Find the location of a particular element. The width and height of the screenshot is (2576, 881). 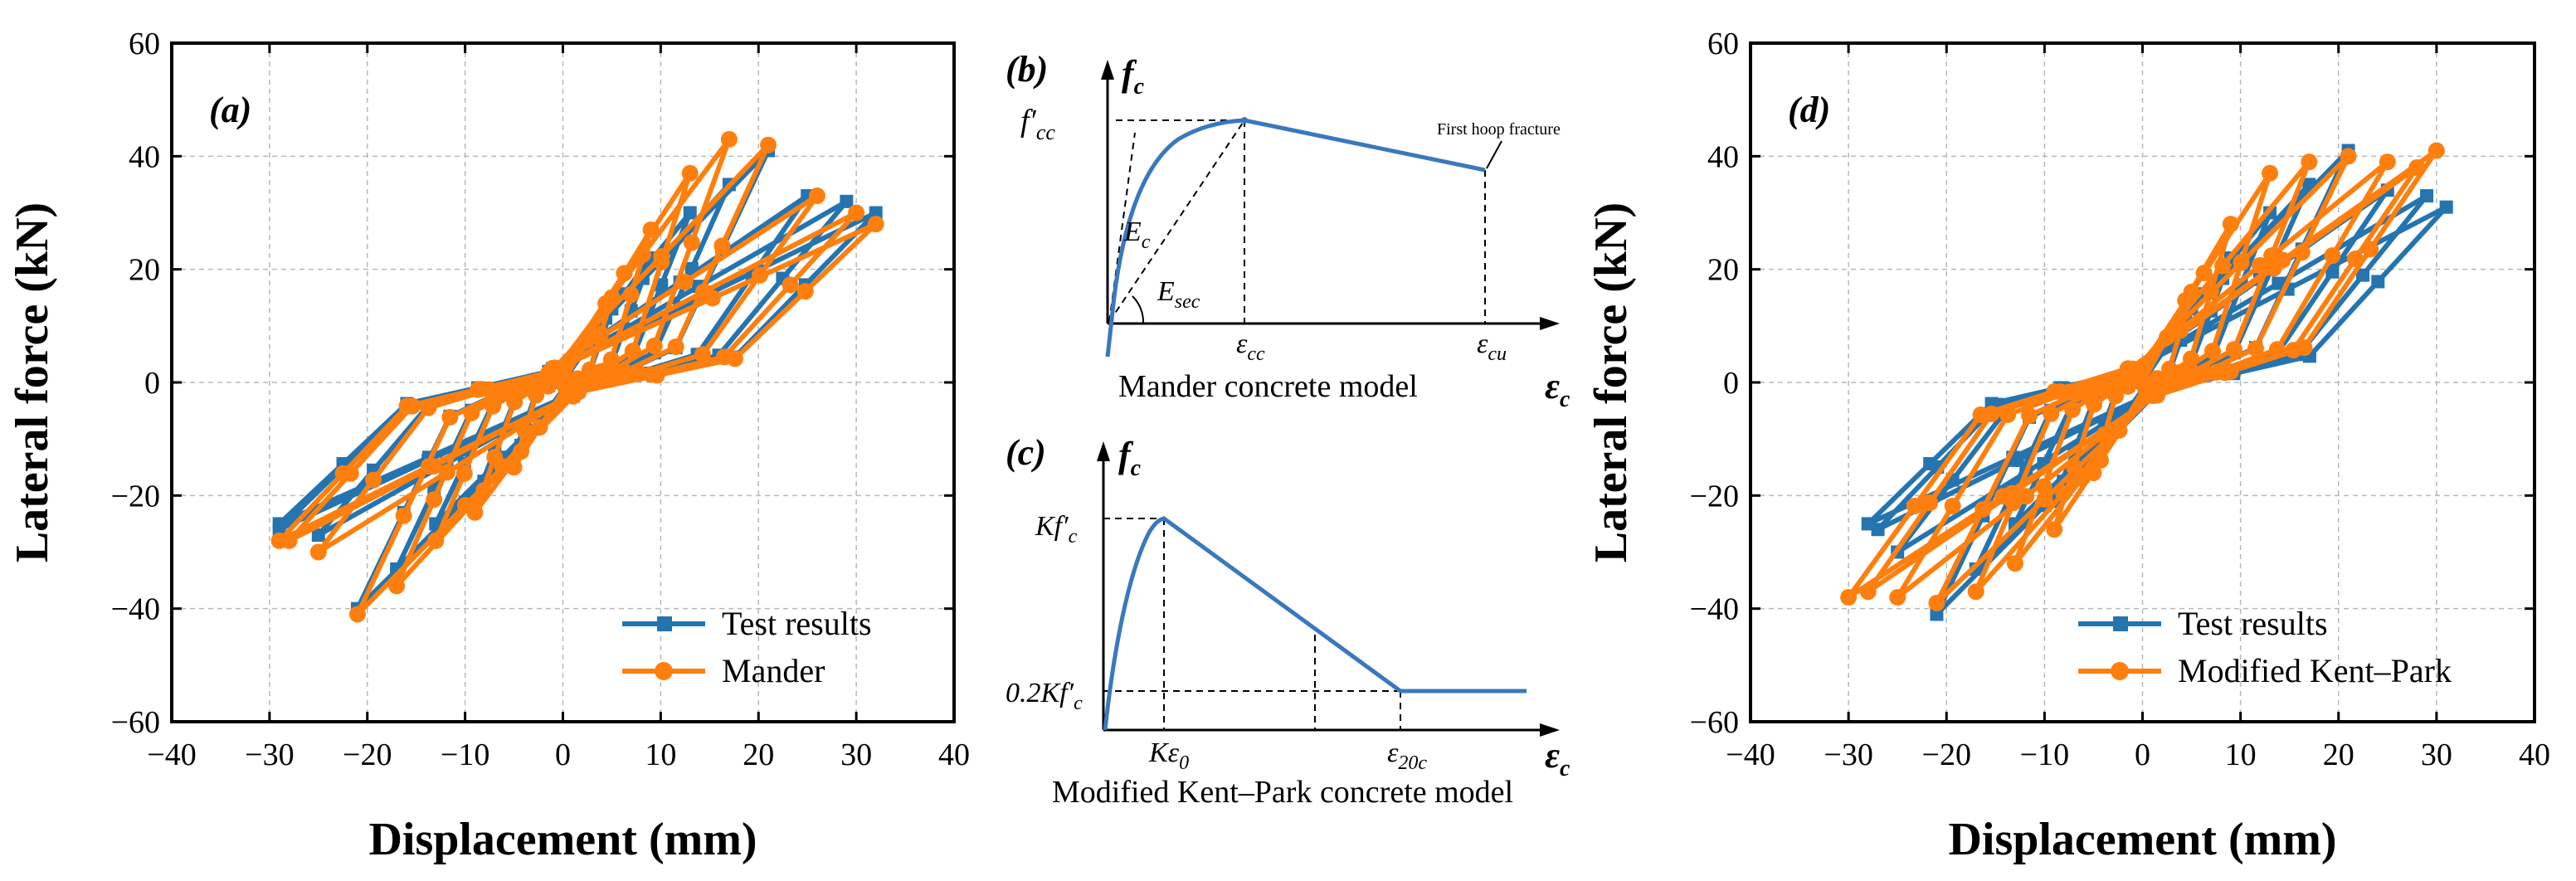

y-tick-label: 20 is located at coordinates (1723, 270).